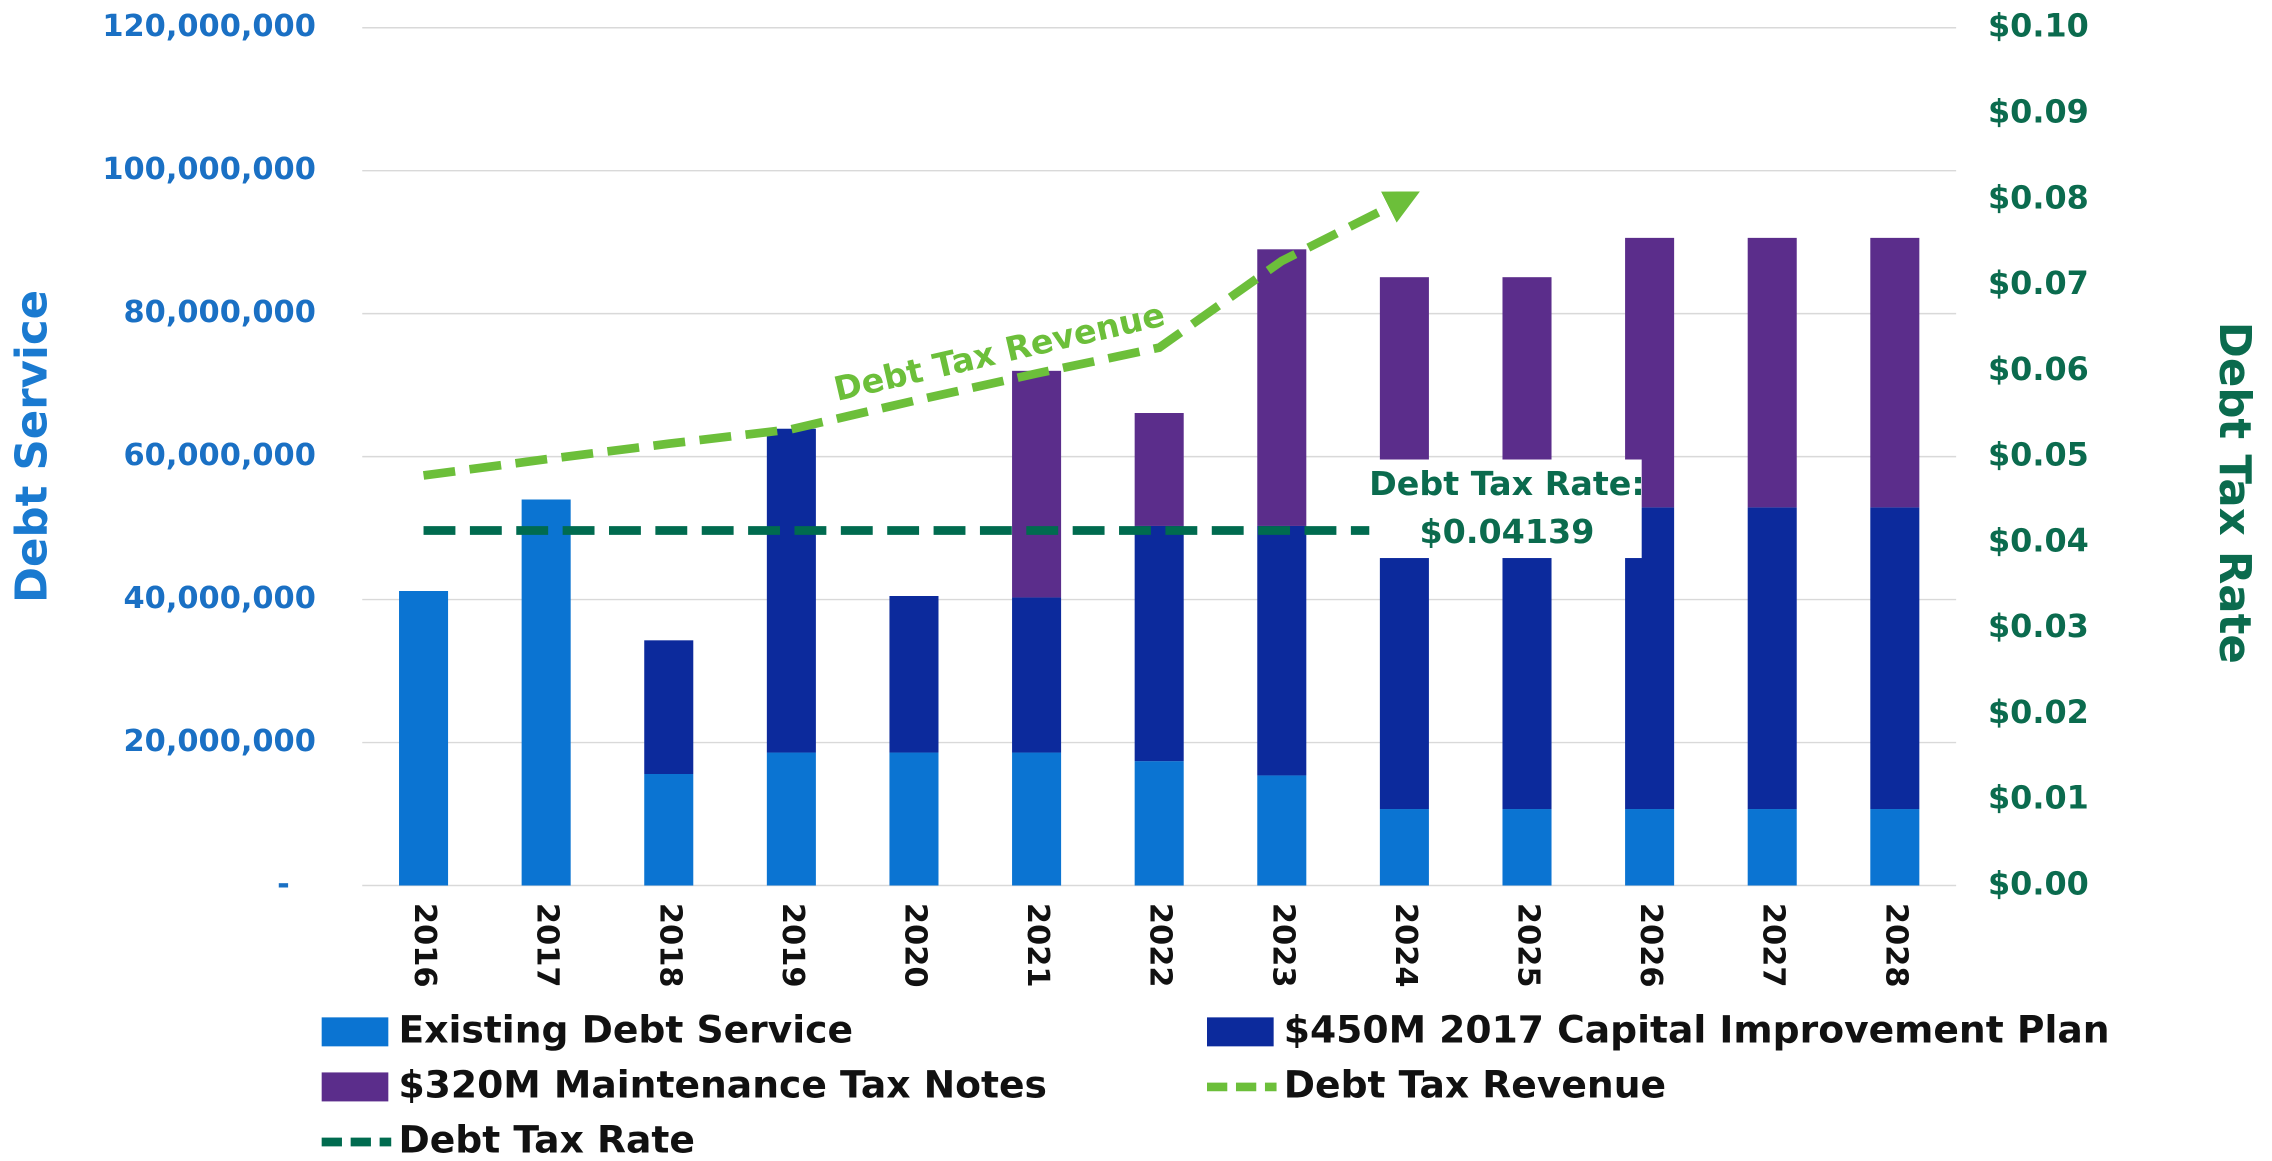 The image size is (2272, 1161). What do you see at coordinates (2038, 197) in the screenshot?
I see `y2-tick-label: $0.08` at bounding box center [2038, 197].